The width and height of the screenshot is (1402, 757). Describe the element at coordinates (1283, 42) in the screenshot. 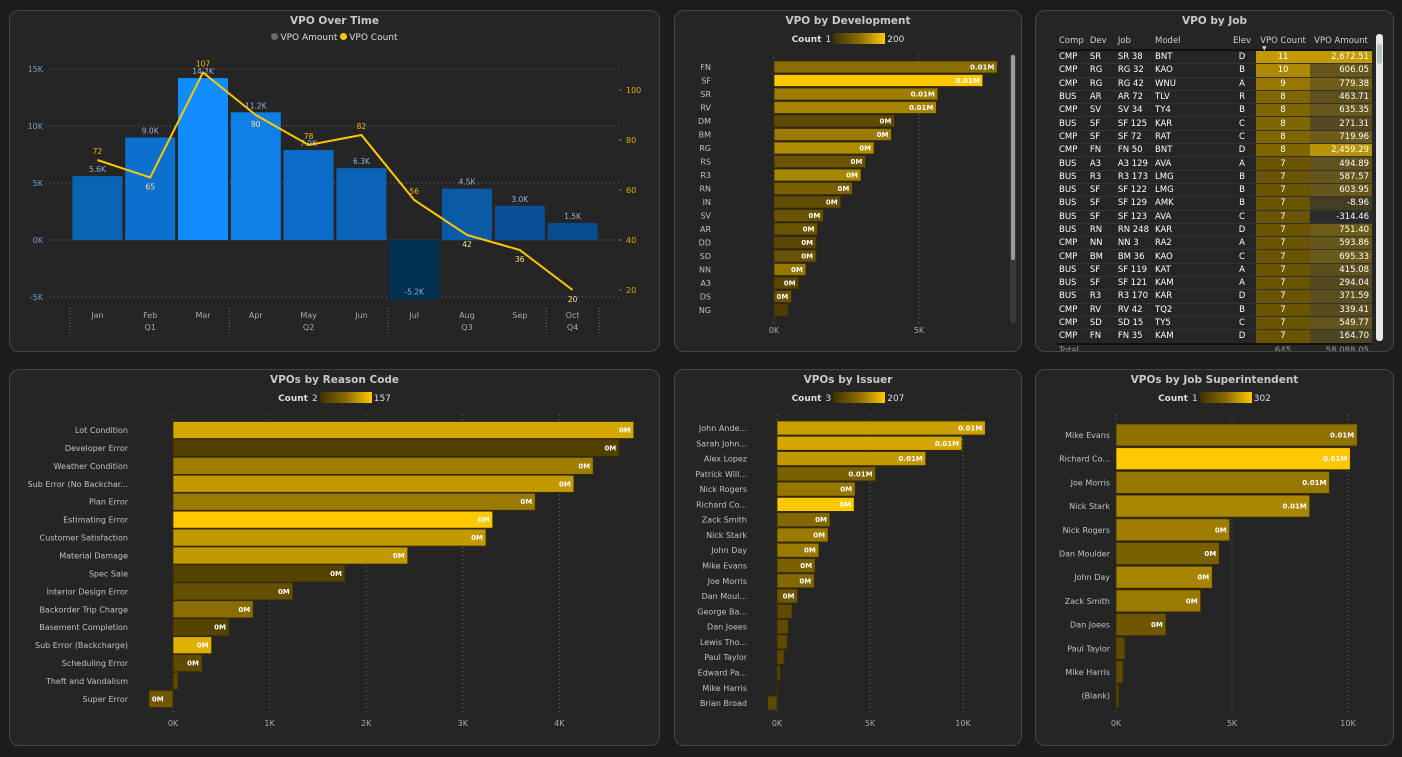

I see `column-header: VPO Count ▼` at that location.